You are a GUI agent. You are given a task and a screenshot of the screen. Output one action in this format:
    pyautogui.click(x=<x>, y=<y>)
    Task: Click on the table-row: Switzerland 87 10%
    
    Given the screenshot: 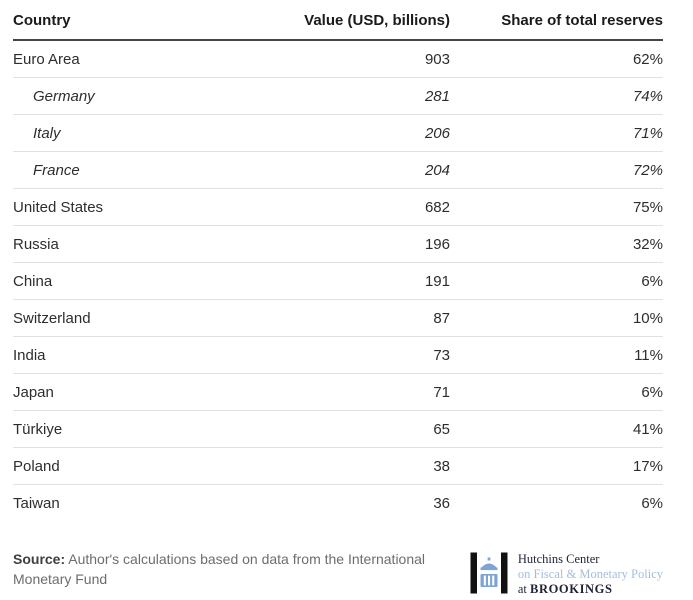 What is the action you would take?
    pyautogui.click(x=338, y=318)
    